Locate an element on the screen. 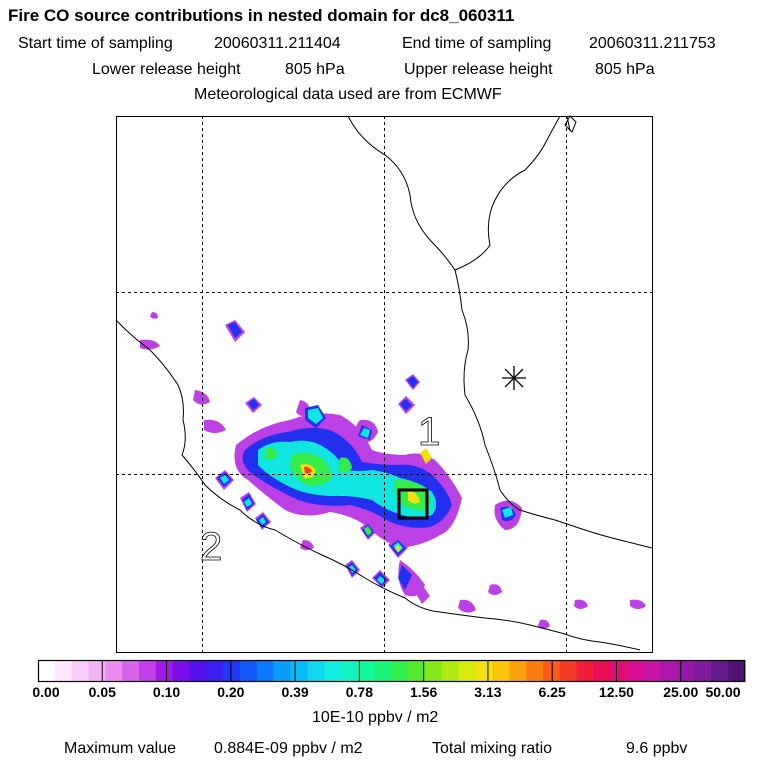 The image size is (768, 768). colorbar is located at coordinates (392, 671).